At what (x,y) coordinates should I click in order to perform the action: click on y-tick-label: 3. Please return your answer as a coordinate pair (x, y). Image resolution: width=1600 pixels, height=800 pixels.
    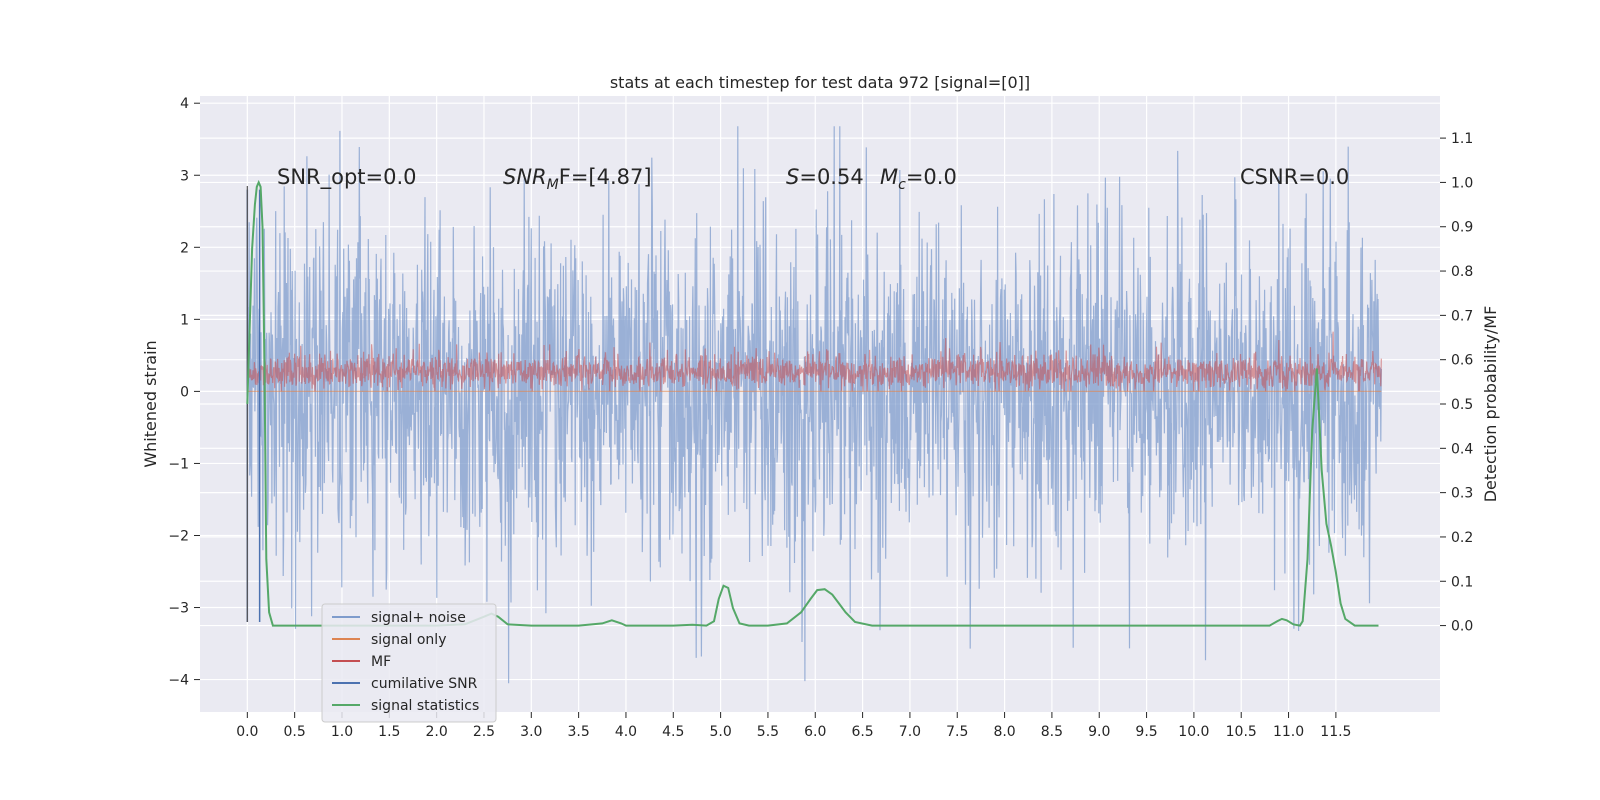
    Looking at the image, I should click on (184, 176).